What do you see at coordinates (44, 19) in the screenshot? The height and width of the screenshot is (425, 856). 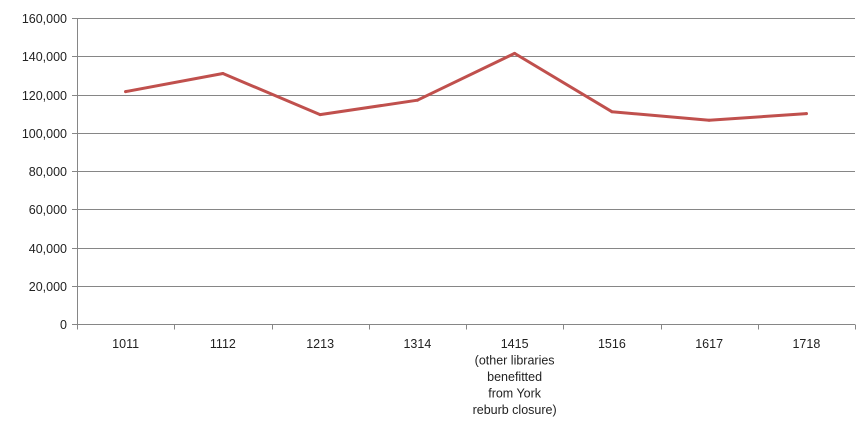 I see `y-tick-label: 160,000` at bounding box center [44, 19].